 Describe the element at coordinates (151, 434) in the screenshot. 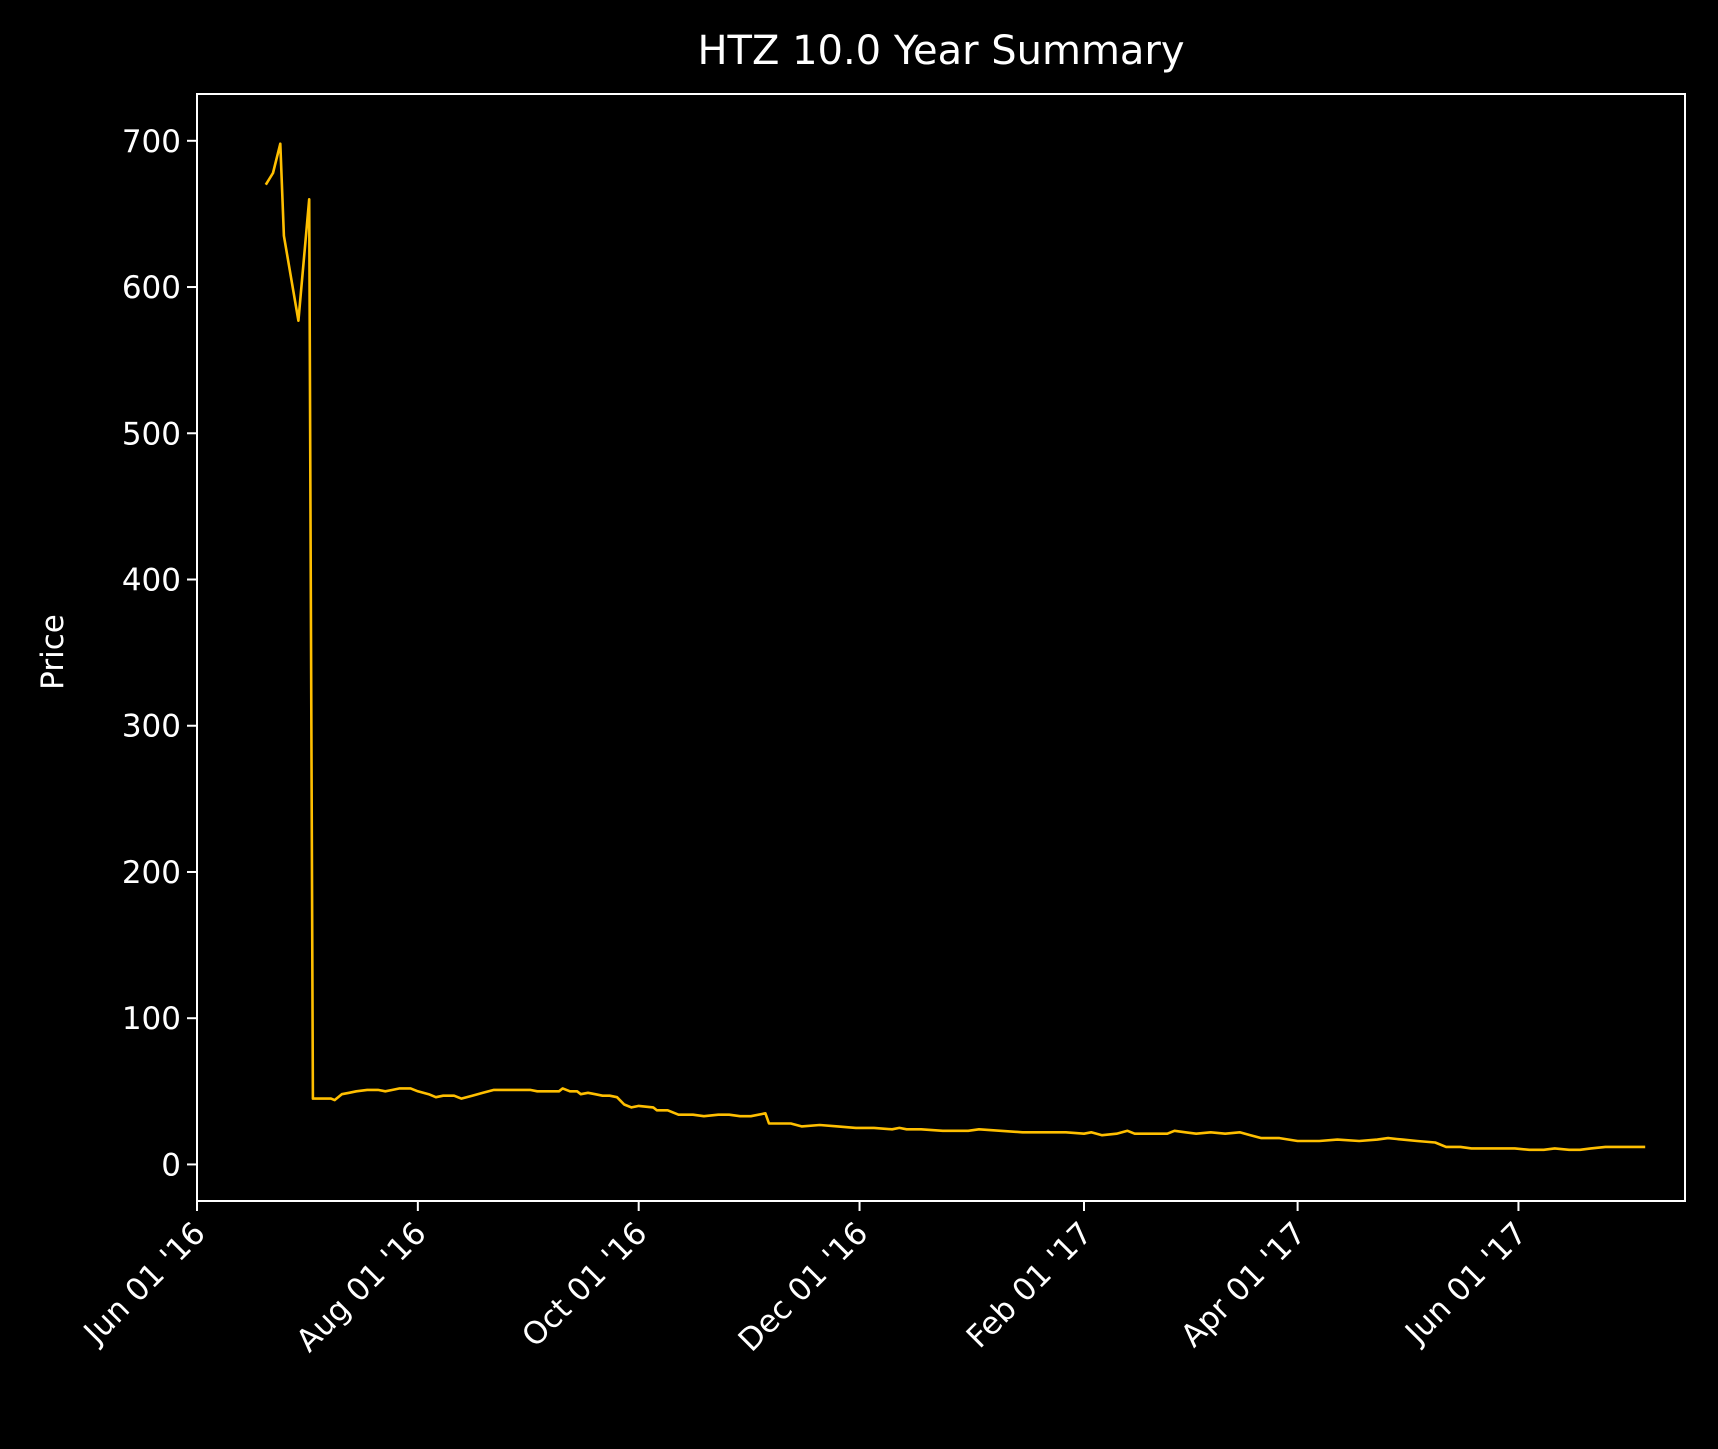

I see `y-tick-label: 500` at that location.